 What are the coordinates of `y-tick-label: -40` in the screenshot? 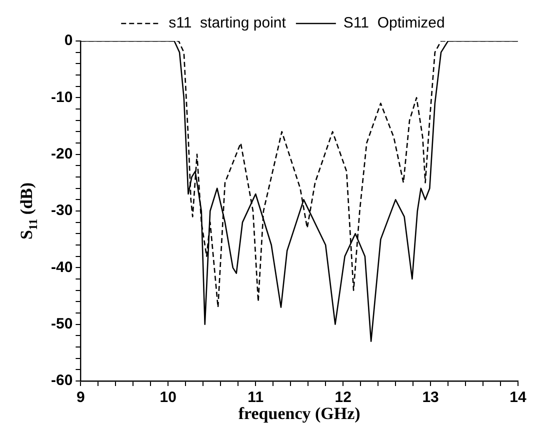 It's located at (61, 267).